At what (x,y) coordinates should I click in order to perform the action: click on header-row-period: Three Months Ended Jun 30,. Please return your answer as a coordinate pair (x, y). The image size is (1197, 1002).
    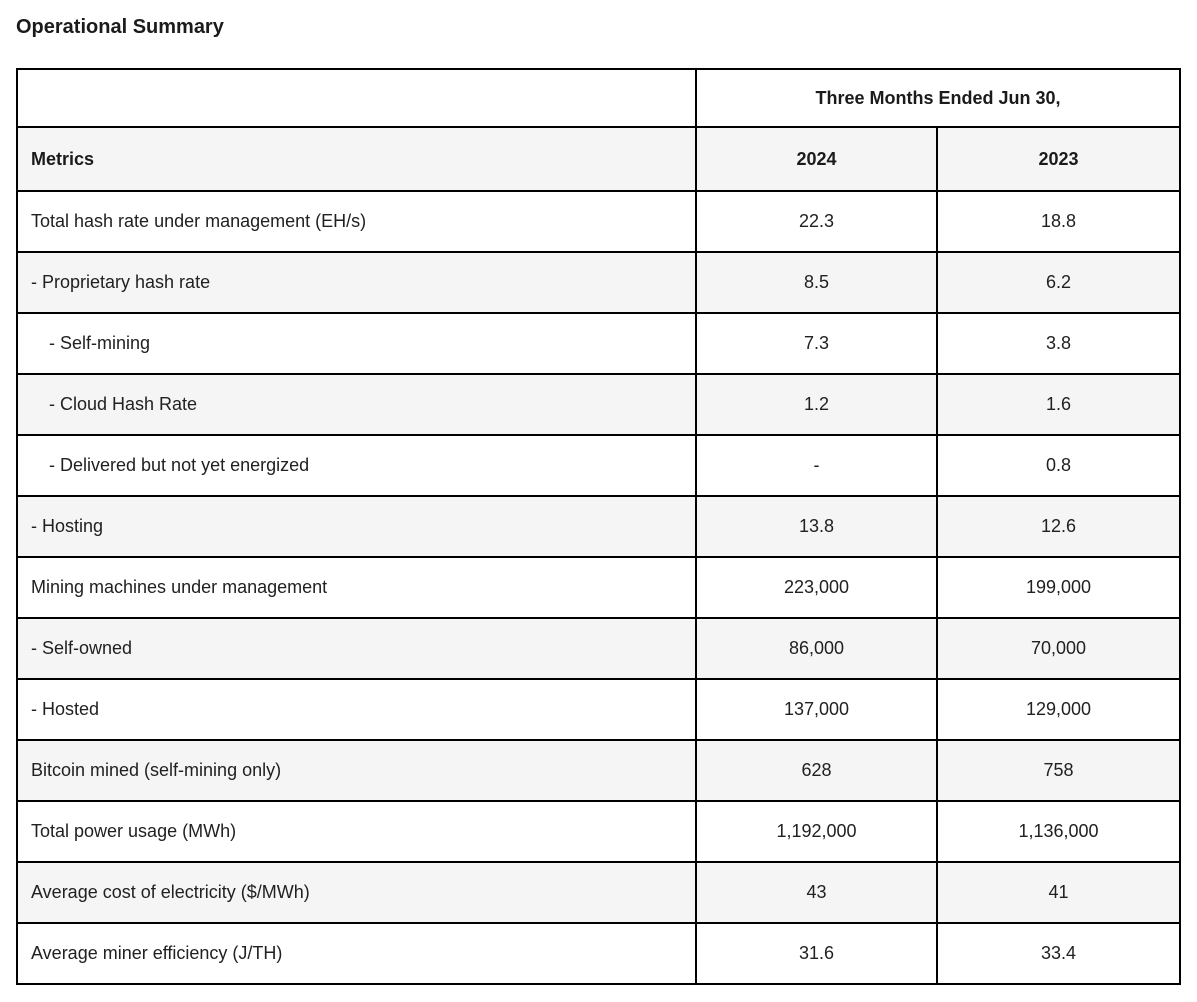
    Looking at the image, I should click on (598, 98).